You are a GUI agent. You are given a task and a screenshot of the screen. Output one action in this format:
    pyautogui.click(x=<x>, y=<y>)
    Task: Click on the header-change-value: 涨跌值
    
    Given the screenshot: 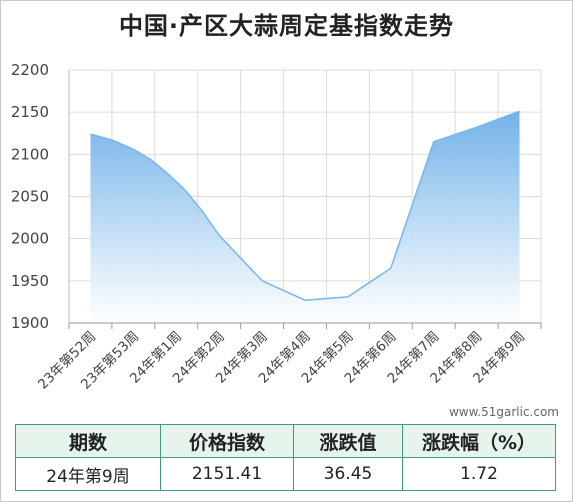 What is the action you would take?
    pyautogui.click(x=348, y=441)
    